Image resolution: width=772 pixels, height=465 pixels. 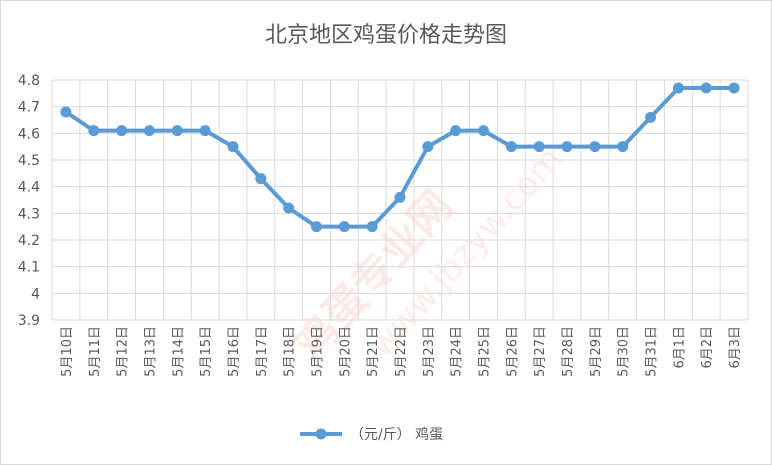 What do you see at coordinates (150, 351) in the screenshot?
I see `x-tick-label: 5月13日` at bounding box center [150, 351].